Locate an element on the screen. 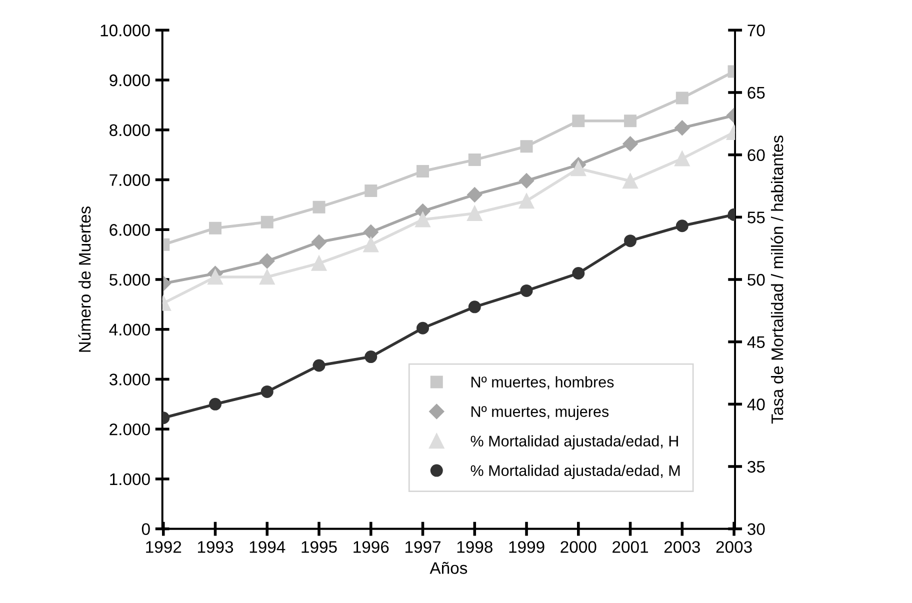  x-tick-label: 1992 is located at coordinates (164, 547).